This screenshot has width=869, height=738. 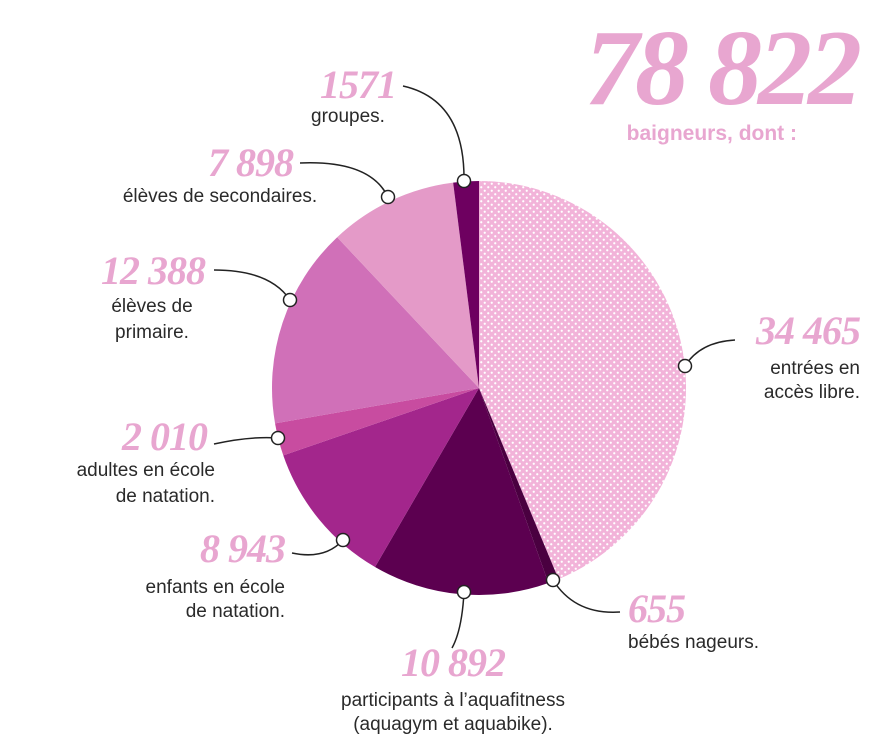 I want to click on category-label: enfants en école, so click(x=215, y=587).